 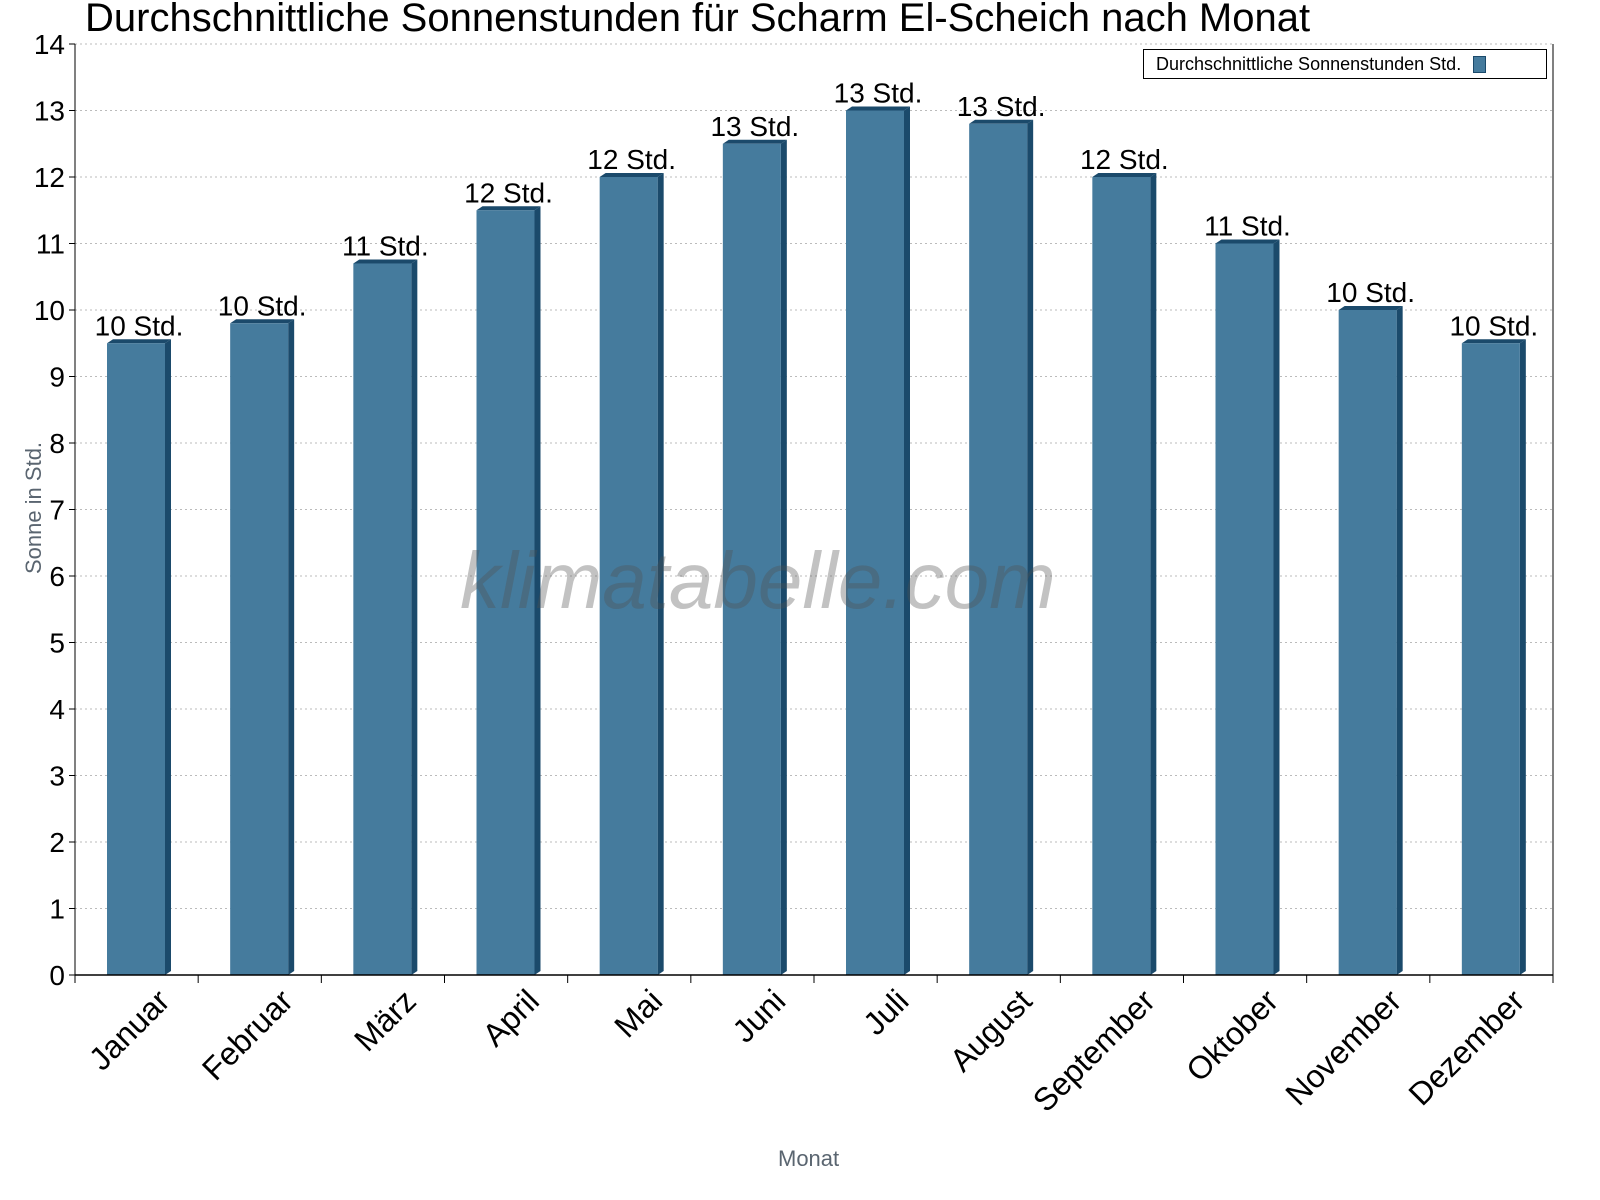 What do you see at coordinates (638, 1013) in the screenshot?
I see `x-tick-label: Mai` at bounding box center [638, 1013].